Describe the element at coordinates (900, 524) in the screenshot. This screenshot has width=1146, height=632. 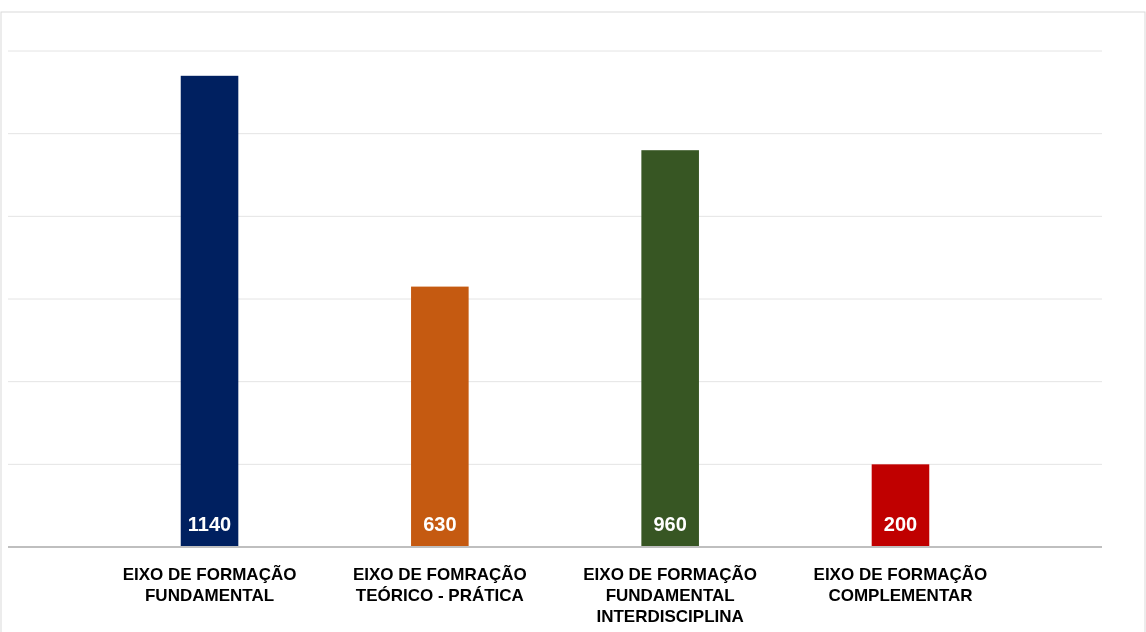
I see `data-label: 200` at that location.